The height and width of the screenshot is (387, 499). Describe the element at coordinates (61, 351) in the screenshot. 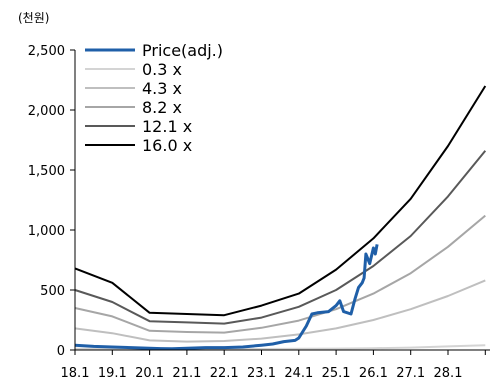

I see `y-tick-label: 0` at that location.